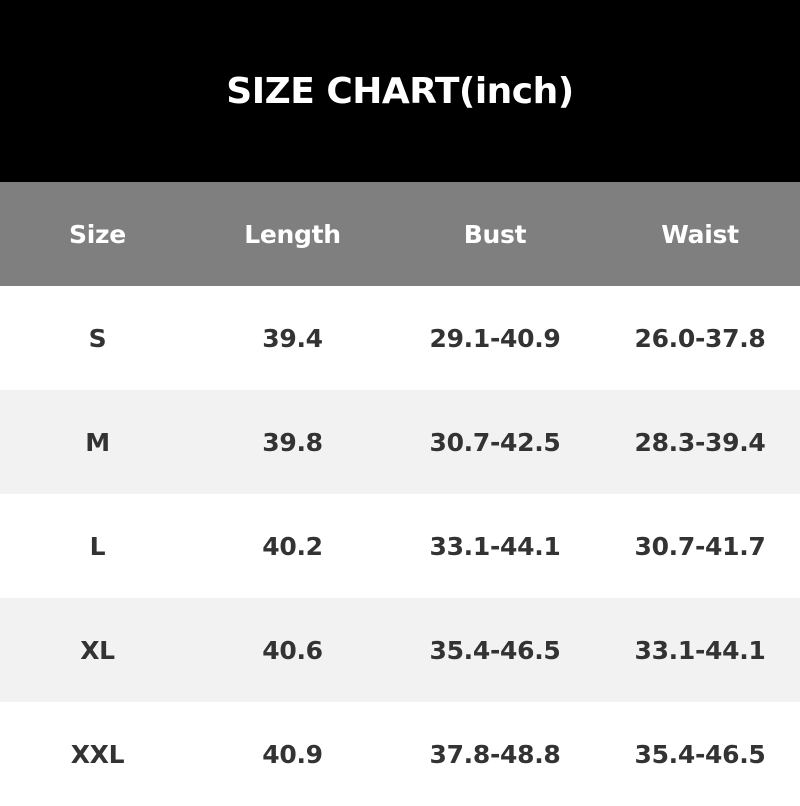 This screenshot has width=800, height=806. Describe the element at coordinates (700, 546) in the screenshot. I see `cell-waist: 30.7-41.7` at that location.